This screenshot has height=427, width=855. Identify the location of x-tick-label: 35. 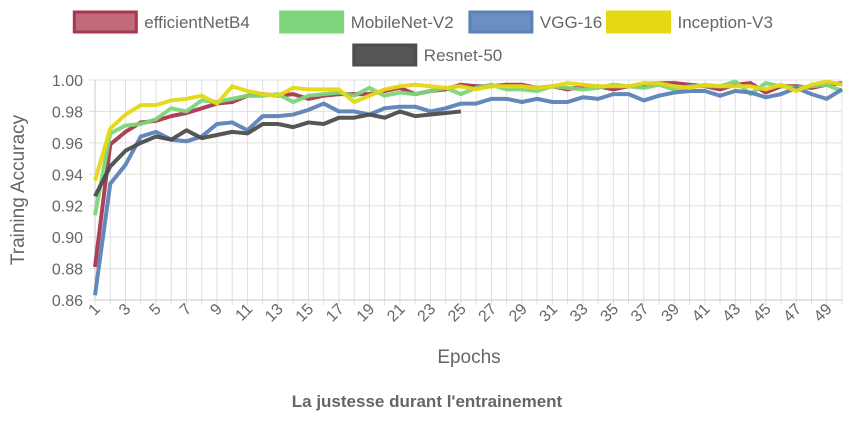
(610, 313).